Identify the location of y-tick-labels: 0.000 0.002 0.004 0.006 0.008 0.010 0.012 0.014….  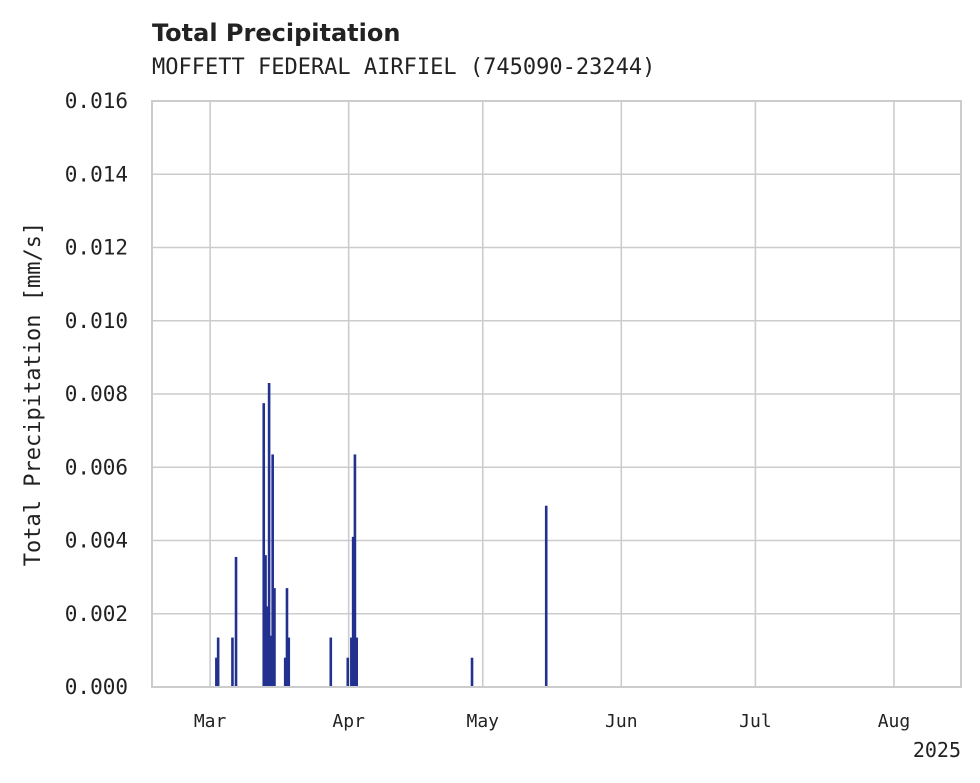
(96, 394).